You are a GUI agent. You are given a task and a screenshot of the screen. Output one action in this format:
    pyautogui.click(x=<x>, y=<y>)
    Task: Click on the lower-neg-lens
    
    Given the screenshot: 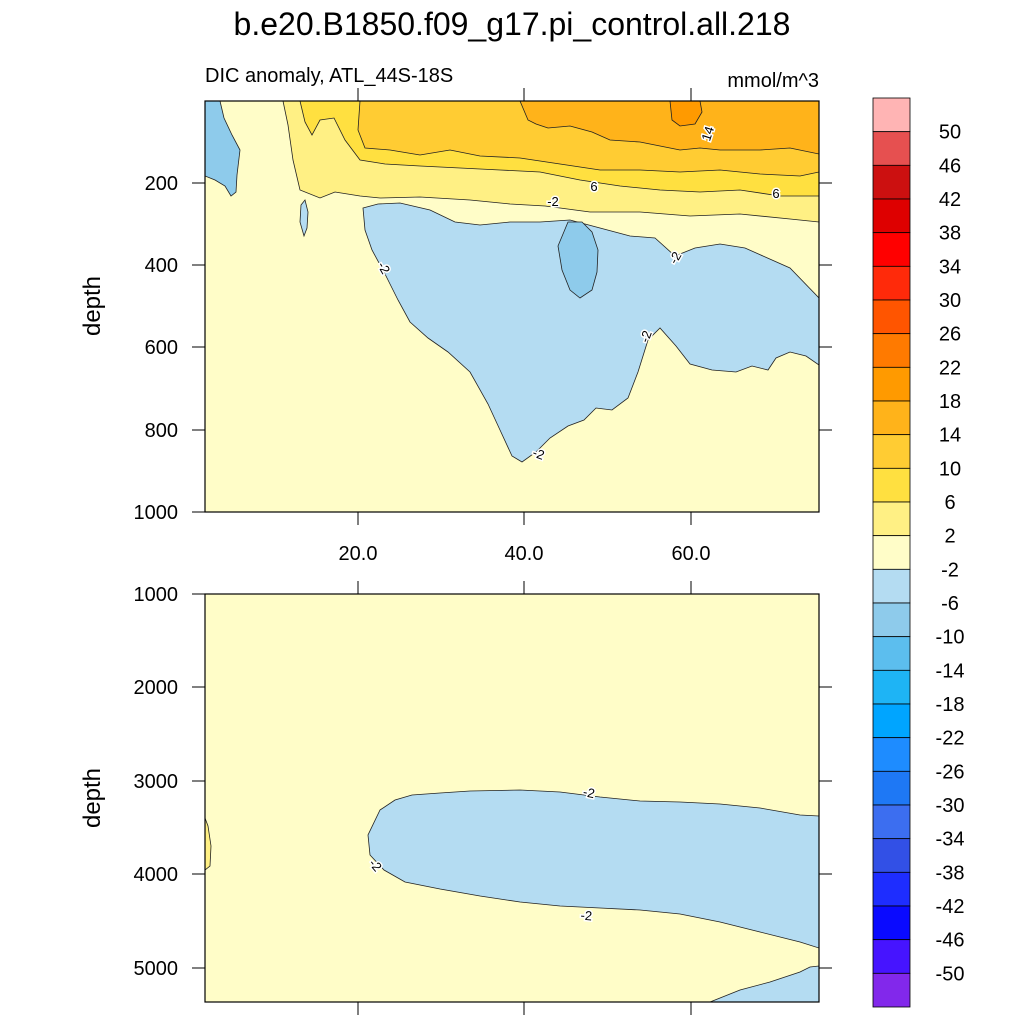 What is the action you would take?
    pyautogui.click(x=593, y=869)
    